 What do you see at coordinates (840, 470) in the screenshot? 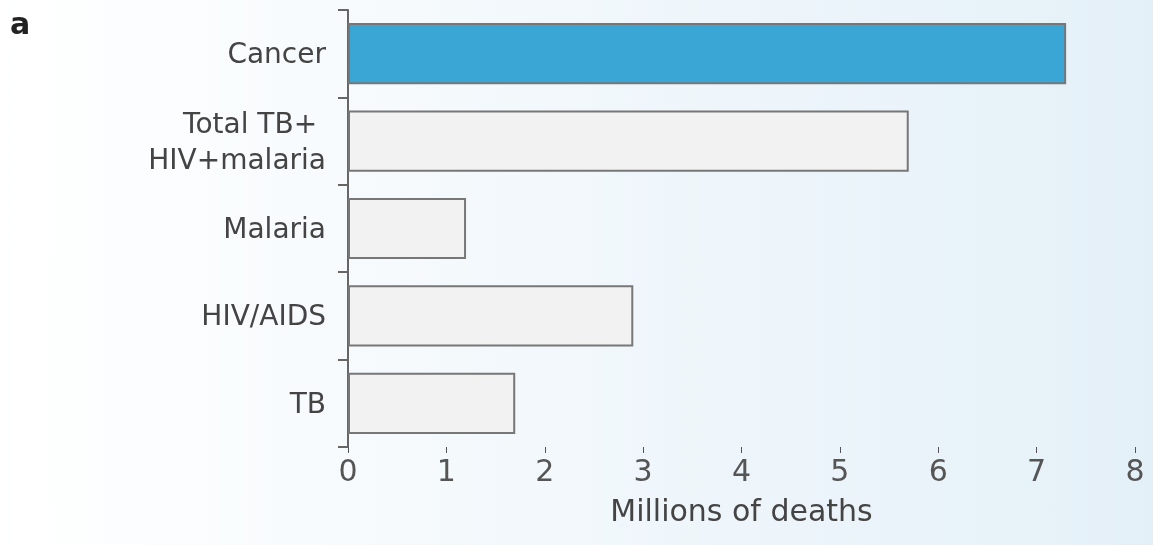
I see `x-tick-label: 5` at bounding box center [840, 470].